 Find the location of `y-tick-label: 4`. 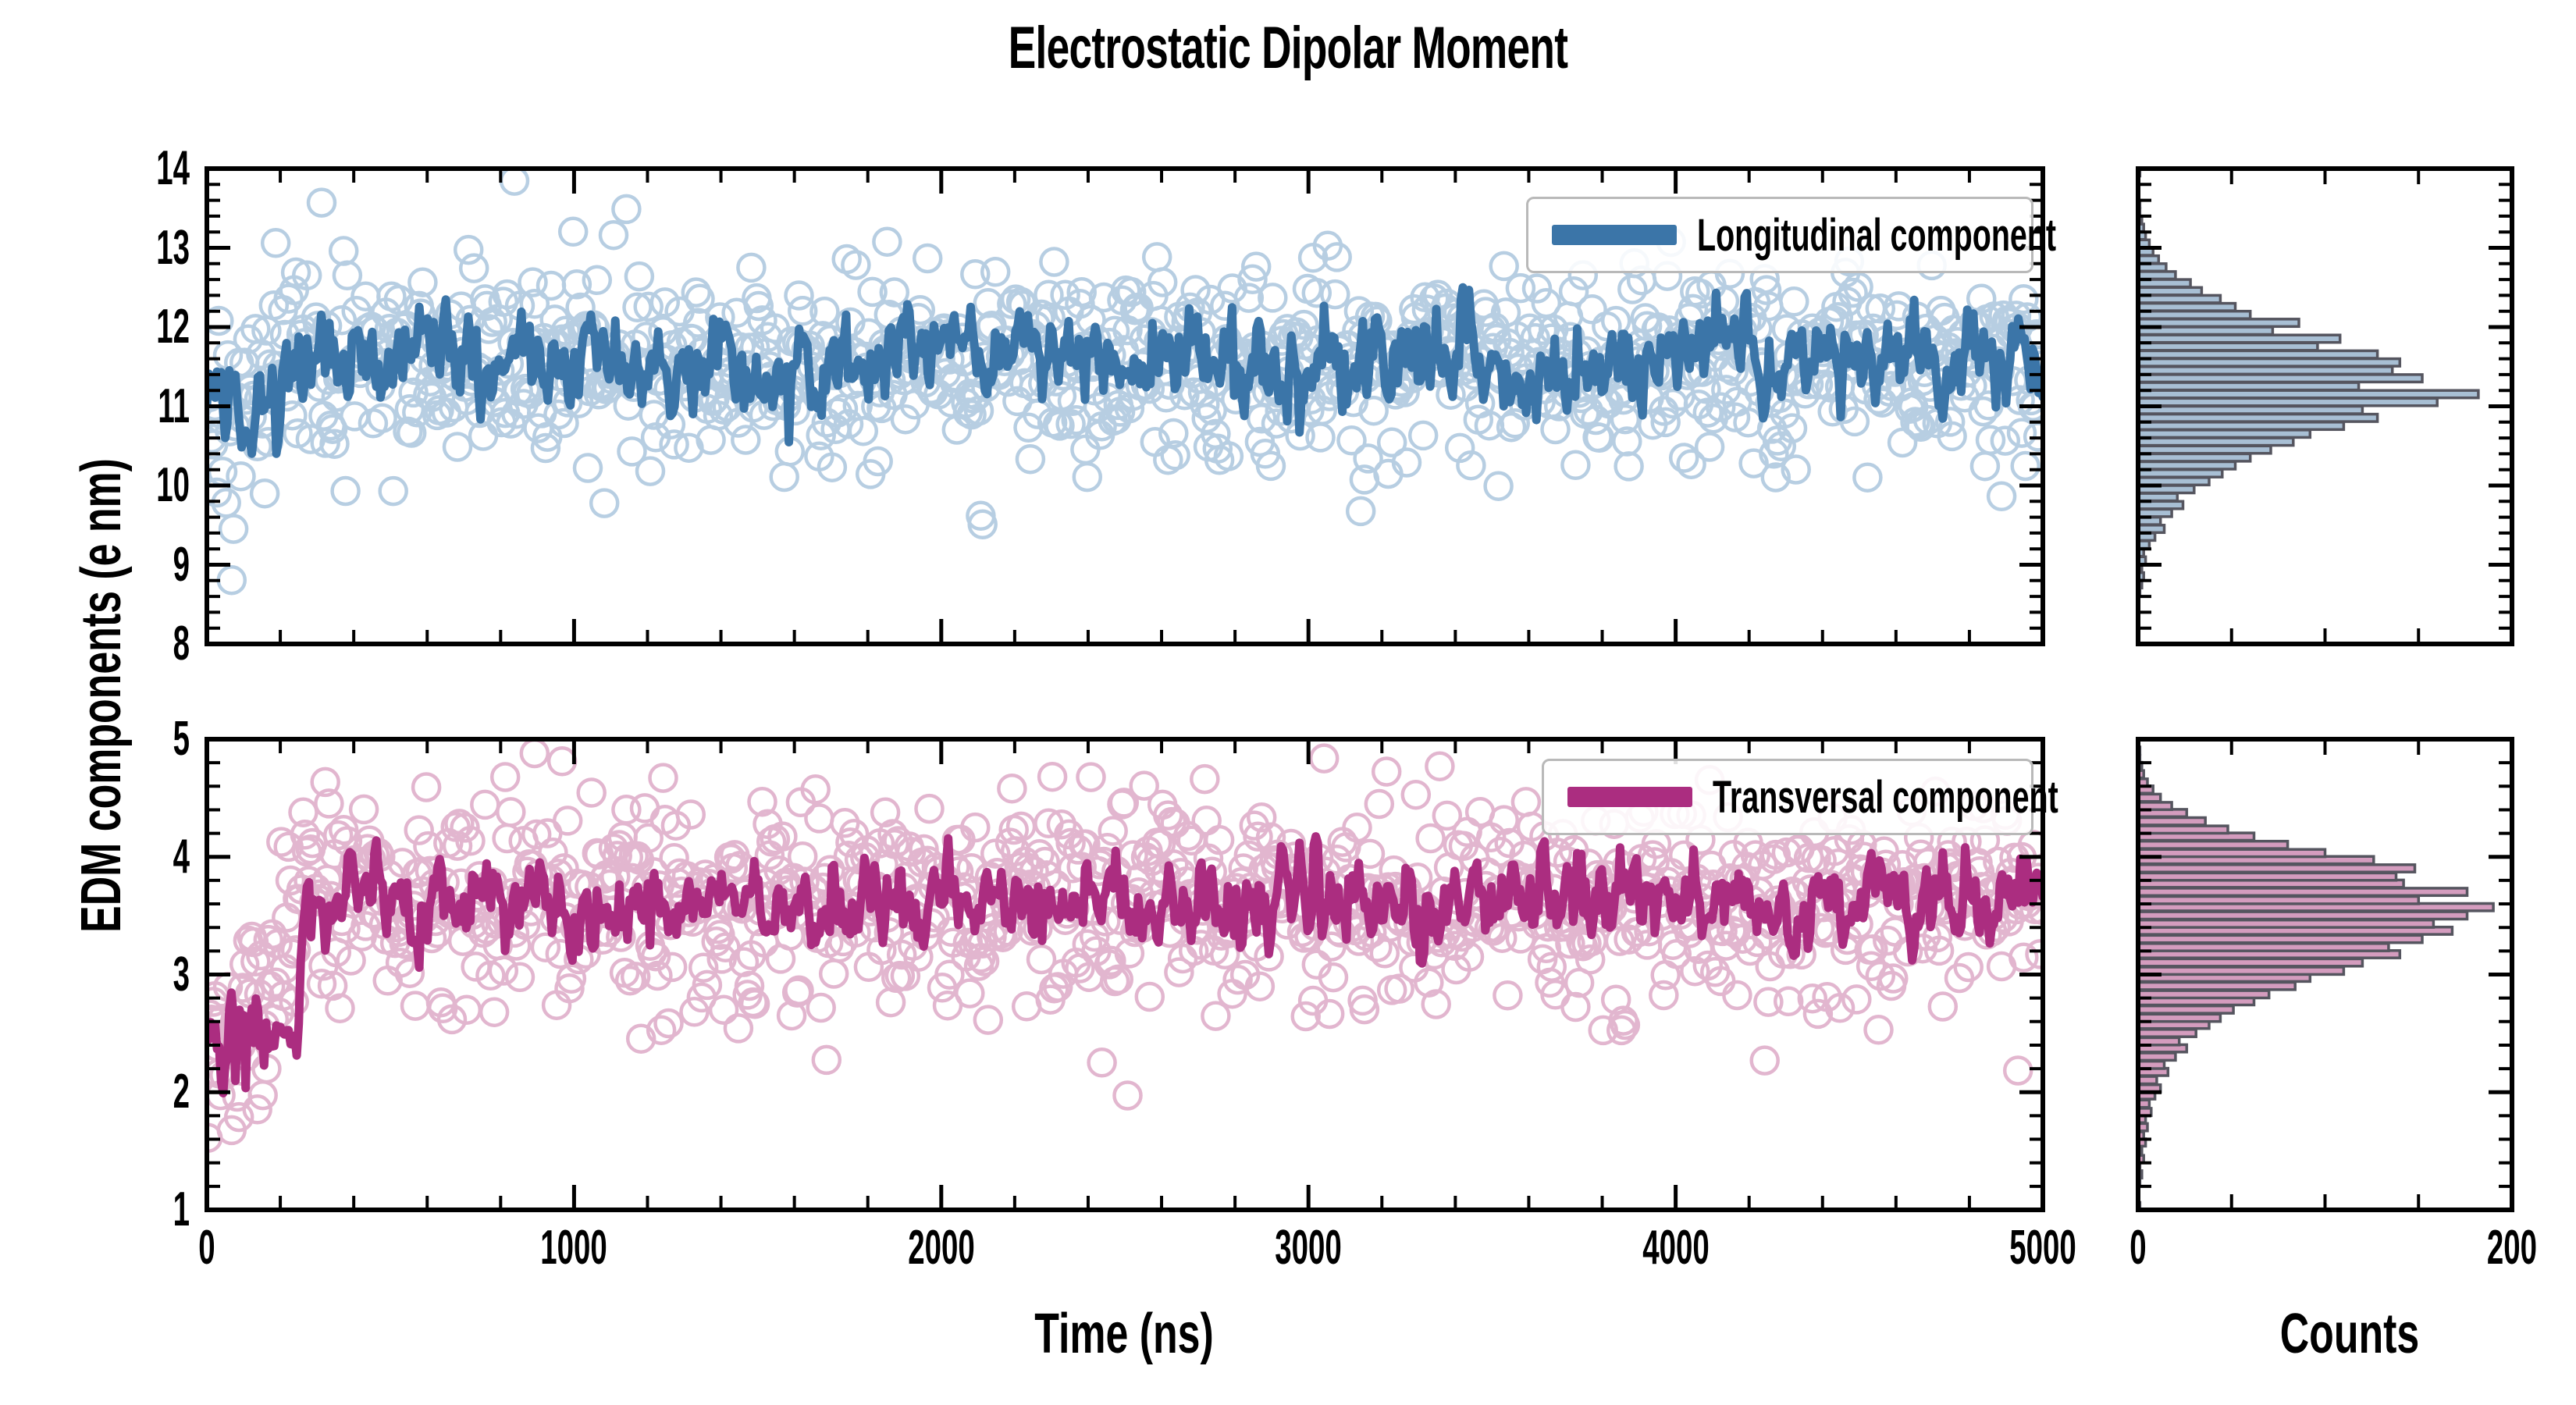

y-tick-label: 4 is located at coordinates (181, 857).